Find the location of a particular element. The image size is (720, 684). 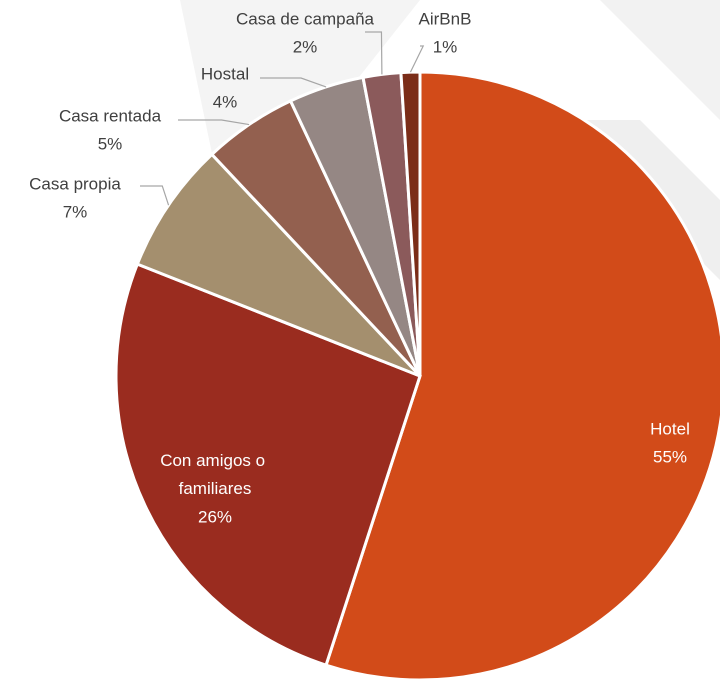

pie-slice is located at coordinates (278, 265).